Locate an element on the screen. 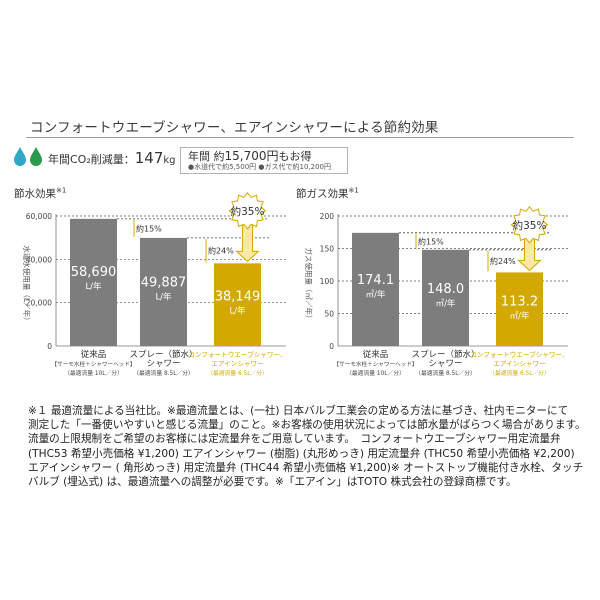 This screenshot has height=600, width=600. savings-prefix: 年間 約 is located at coordinates (206, 156).